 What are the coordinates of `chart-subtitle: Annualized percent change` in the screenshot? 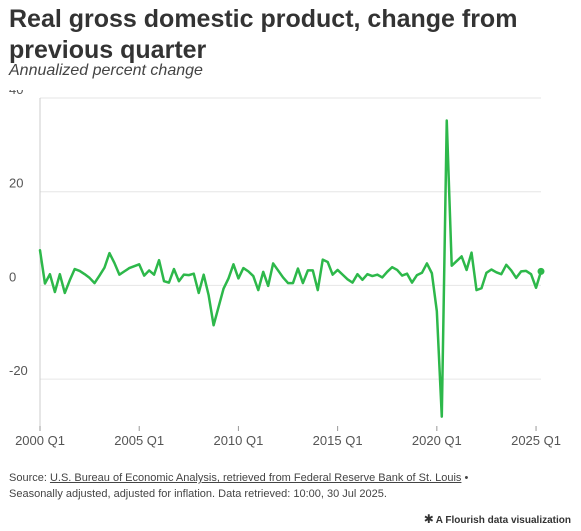 It's located at (106, 70).